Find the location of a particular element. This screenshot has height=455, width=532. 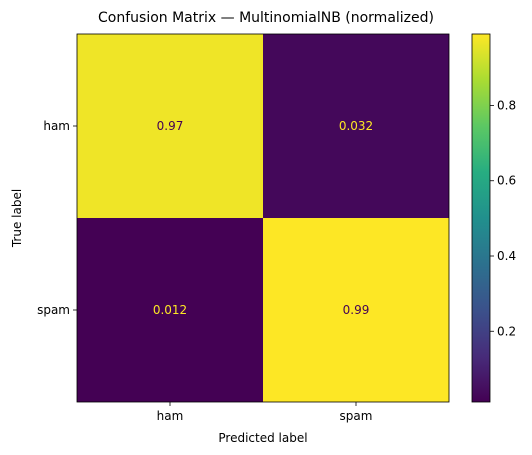

cell-value-label: 0.99 is located at coordinates (356, 310).